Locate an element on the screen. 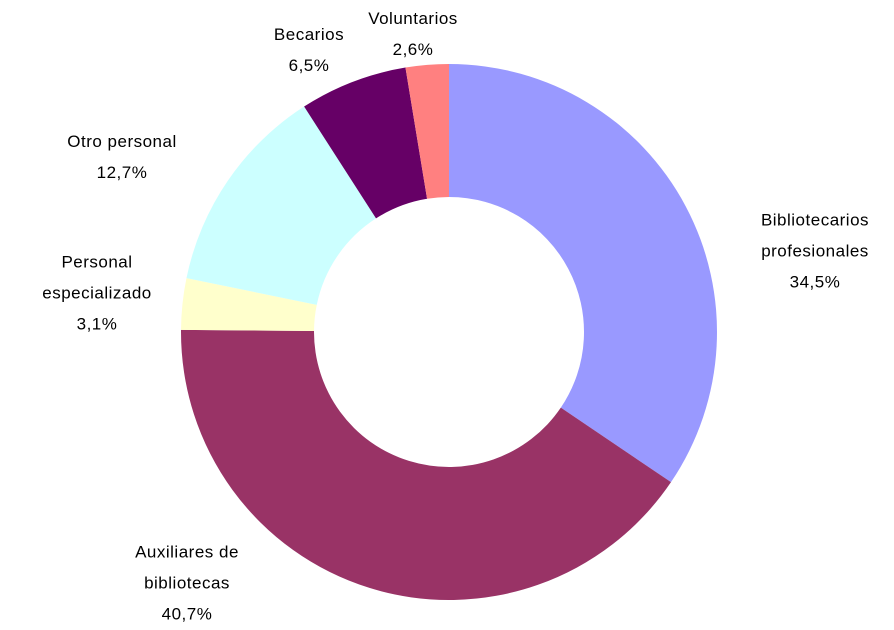  slice-label: Becarios 6,5% is located at coordinates (309, 50).